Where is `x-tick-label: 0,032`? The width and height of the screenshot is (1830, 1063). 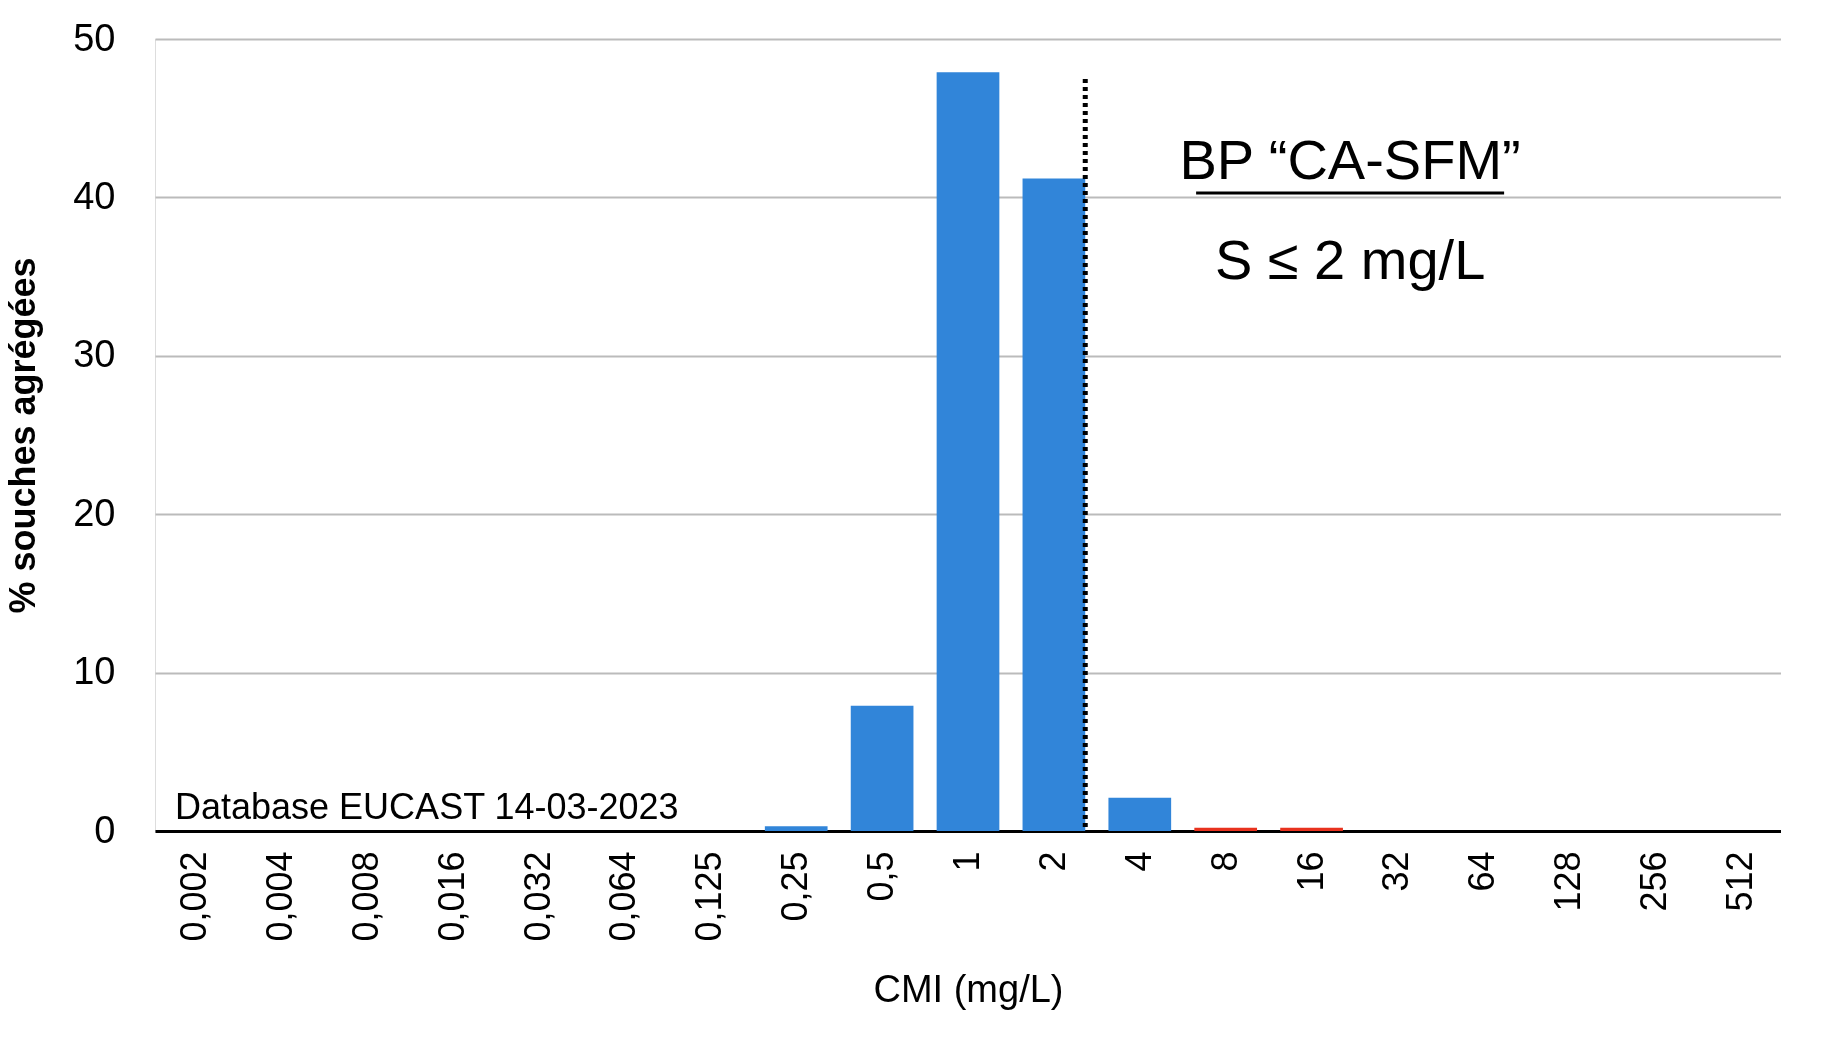
x-tick-label: 0,032 is located at coordinates (537, 896).